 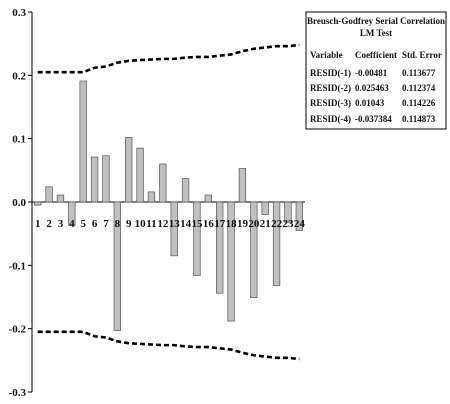 What do you see at coordinates (419, 73) in the screenshot?
I see `table-row-1-stderr: 0.113677` at bounding box center [419, 73].